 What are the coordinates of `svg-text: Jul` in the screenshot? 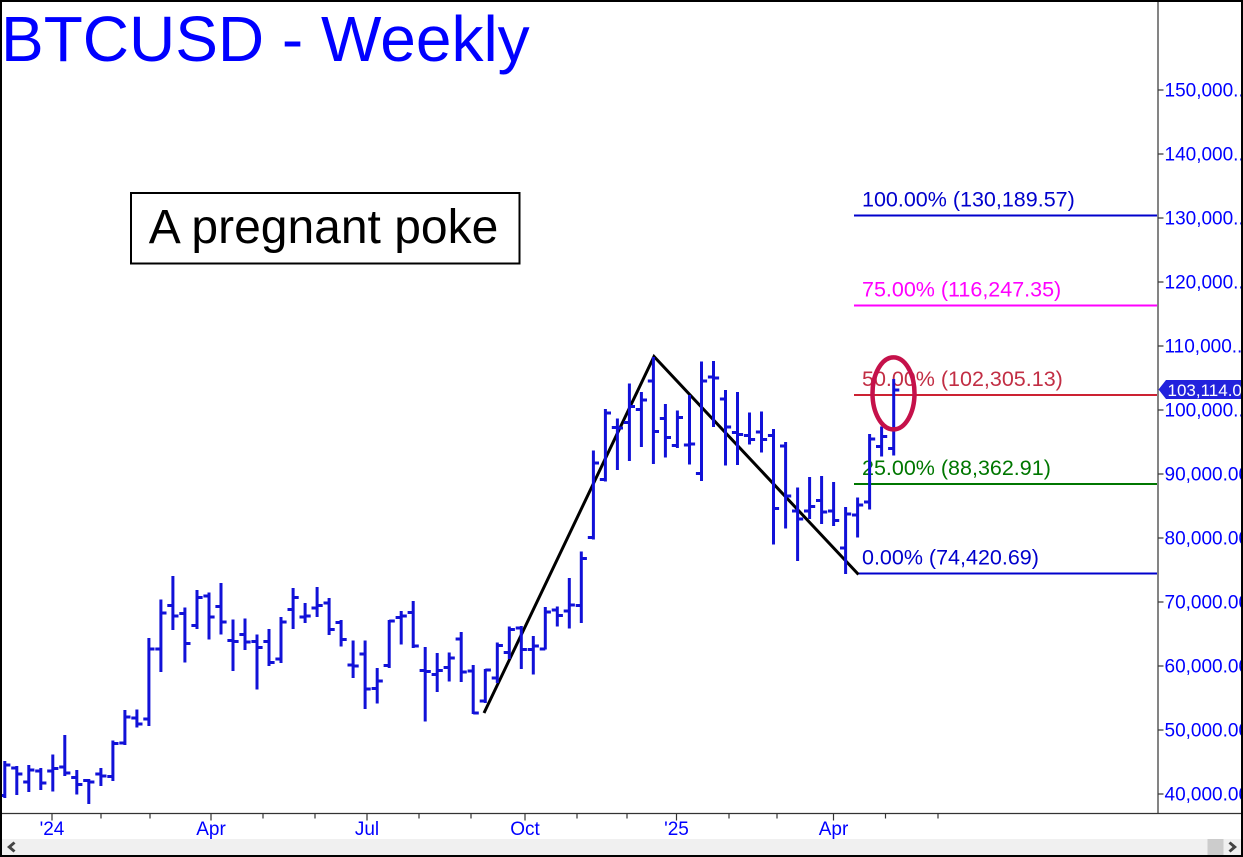 It's located at (367, 829).